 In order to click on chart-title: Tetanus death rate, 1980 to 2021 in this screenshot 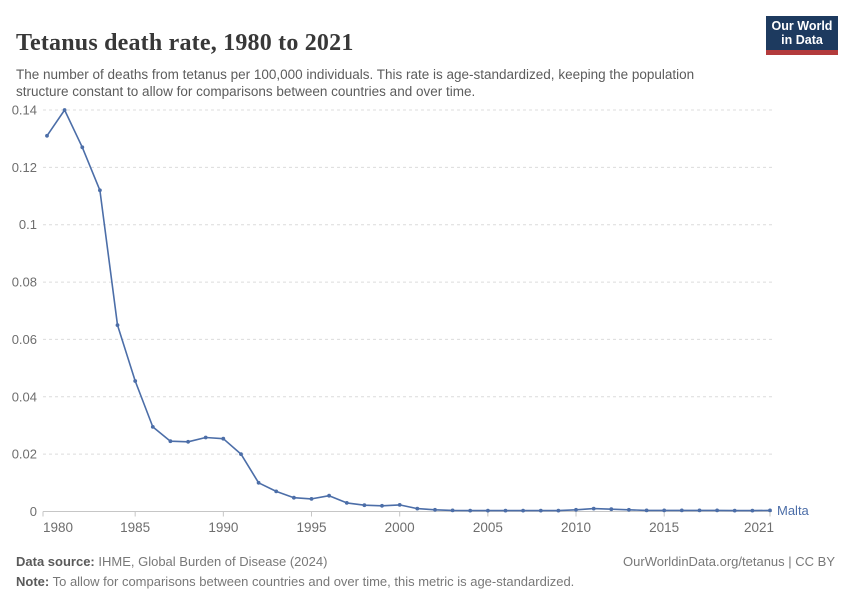, I will do `click(185, 43)`.